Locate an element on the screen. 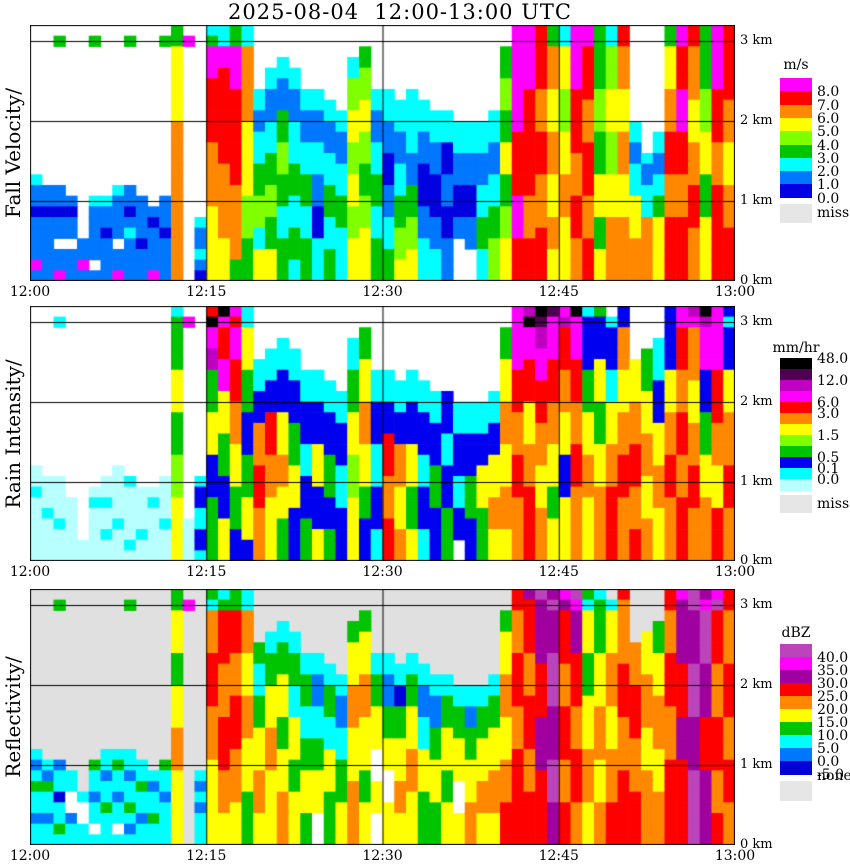  colorbar-label: 0.1 is located at coordinates (828, 469).